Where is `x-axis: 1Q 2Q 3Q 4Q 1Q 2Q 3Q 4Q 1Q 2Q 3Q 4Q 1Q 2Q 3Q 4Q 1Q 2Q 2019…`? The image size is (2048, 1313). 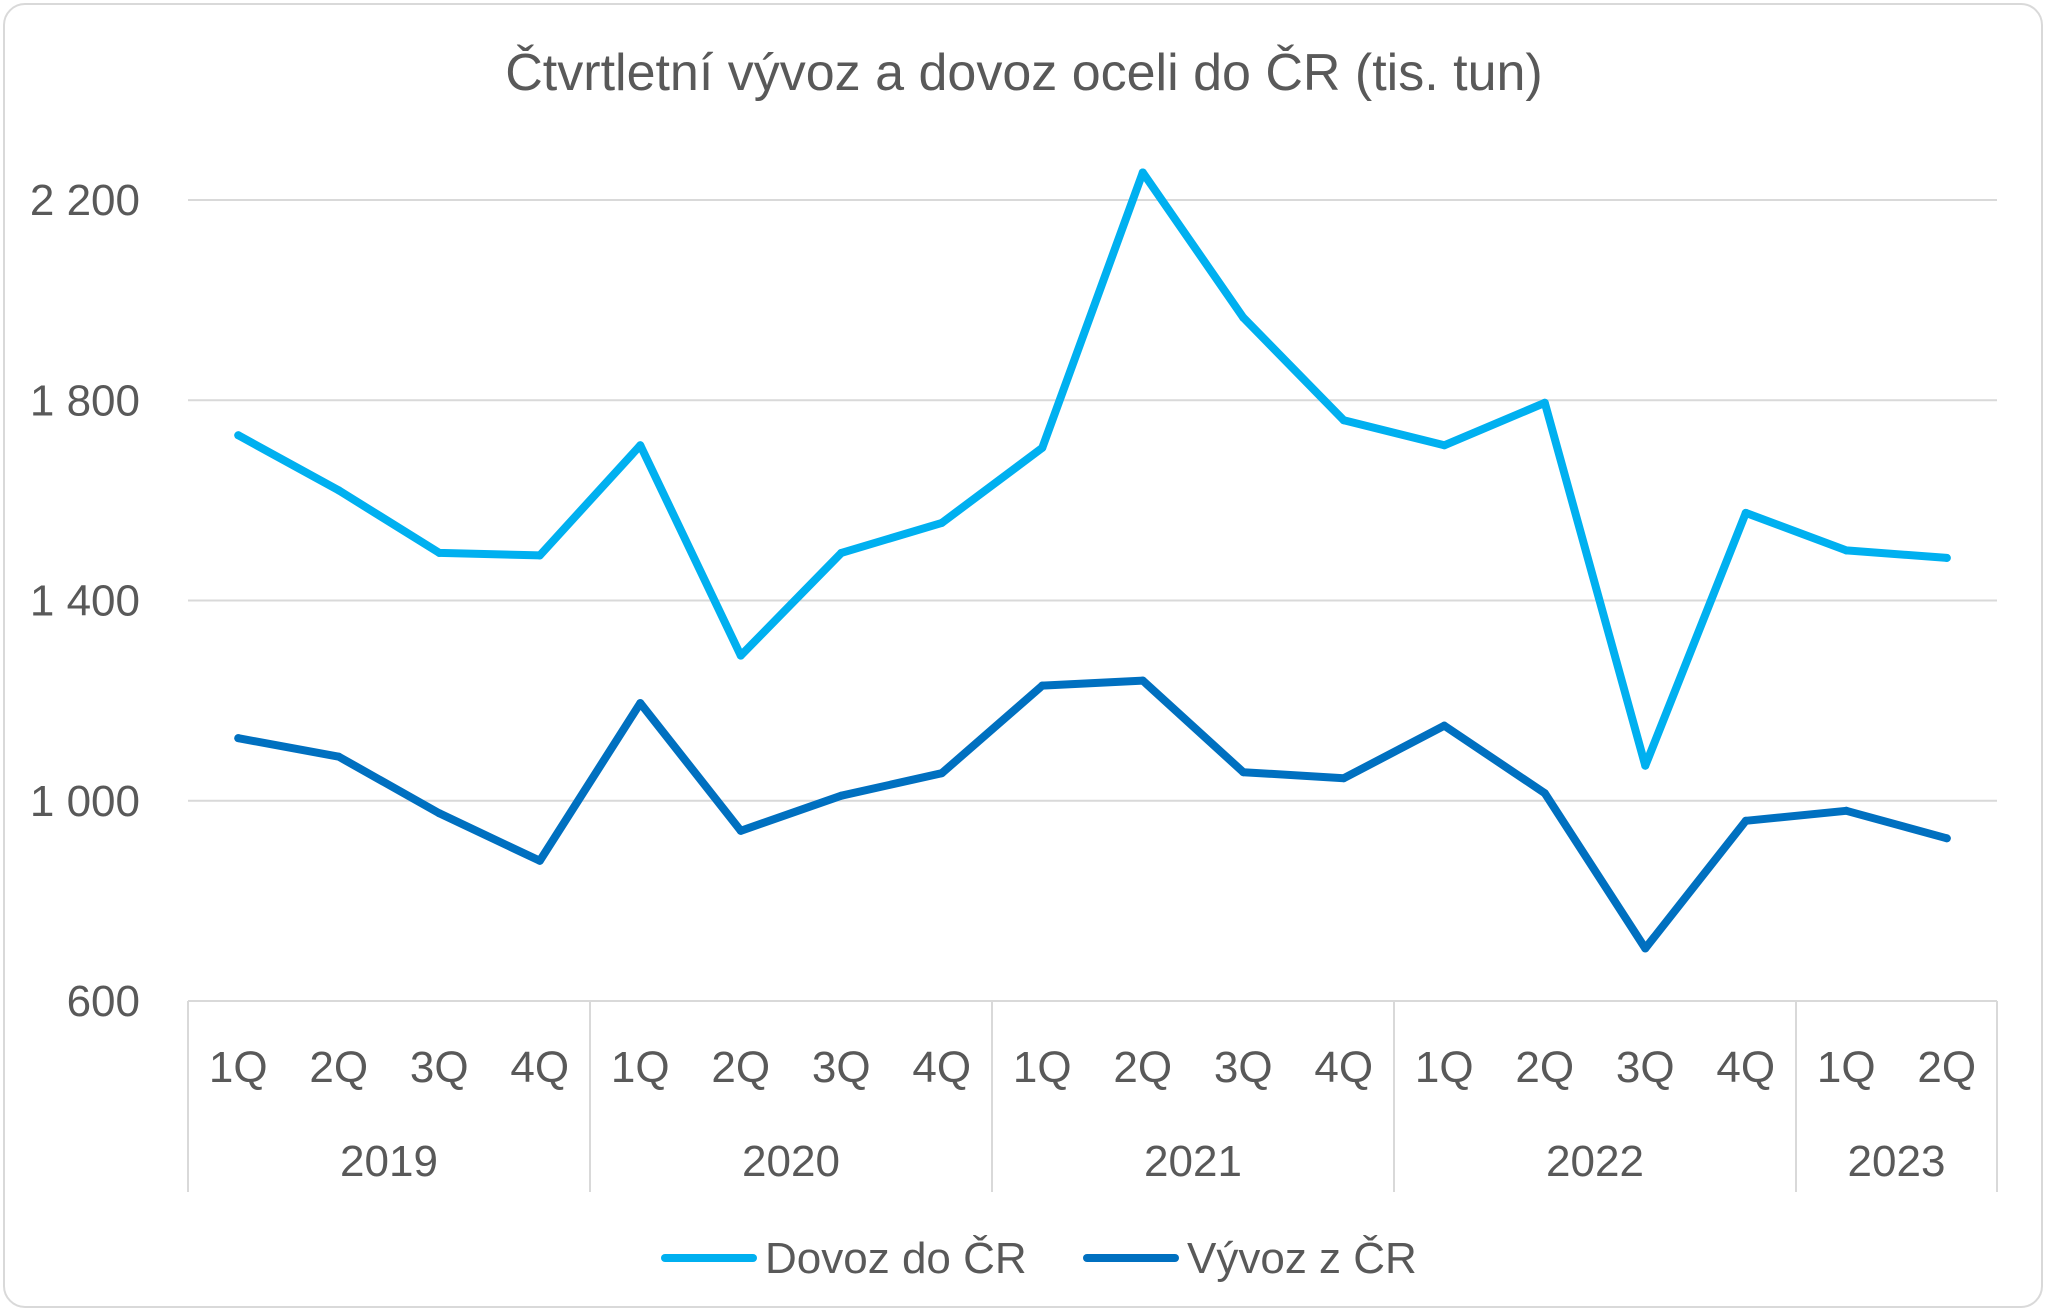
x-axis: 1Q 2Q 3Q 4Q 1Q 2Q 3Q 4Q 1Q 2Q 3Q 4Q 1Q 2Q 3Q 4Q 1Q 2Q 2019… is located at coordinates (1092, 1096).